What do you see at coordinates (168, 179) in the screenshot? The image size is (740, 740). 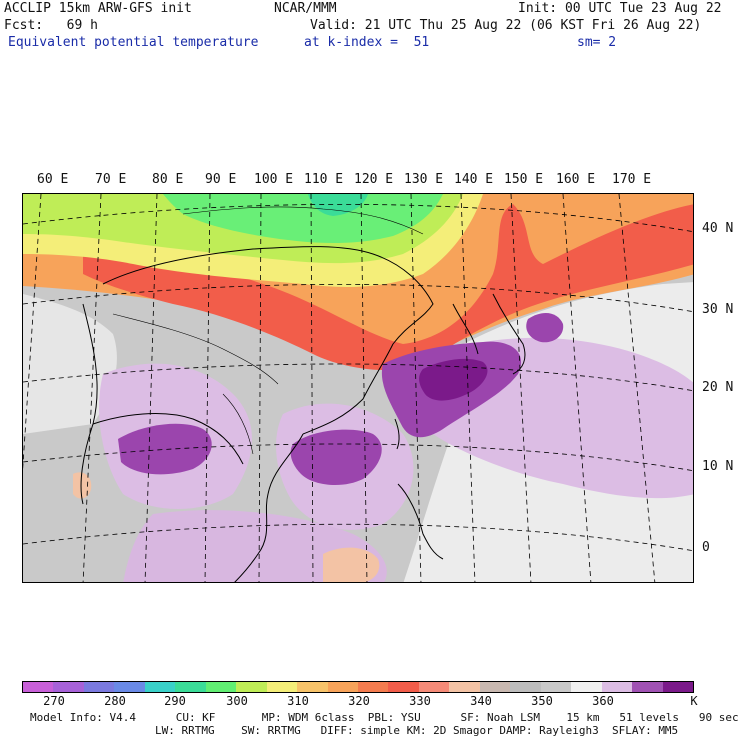 I see `lon-label: 80 E` at bounding box center [168, 179].